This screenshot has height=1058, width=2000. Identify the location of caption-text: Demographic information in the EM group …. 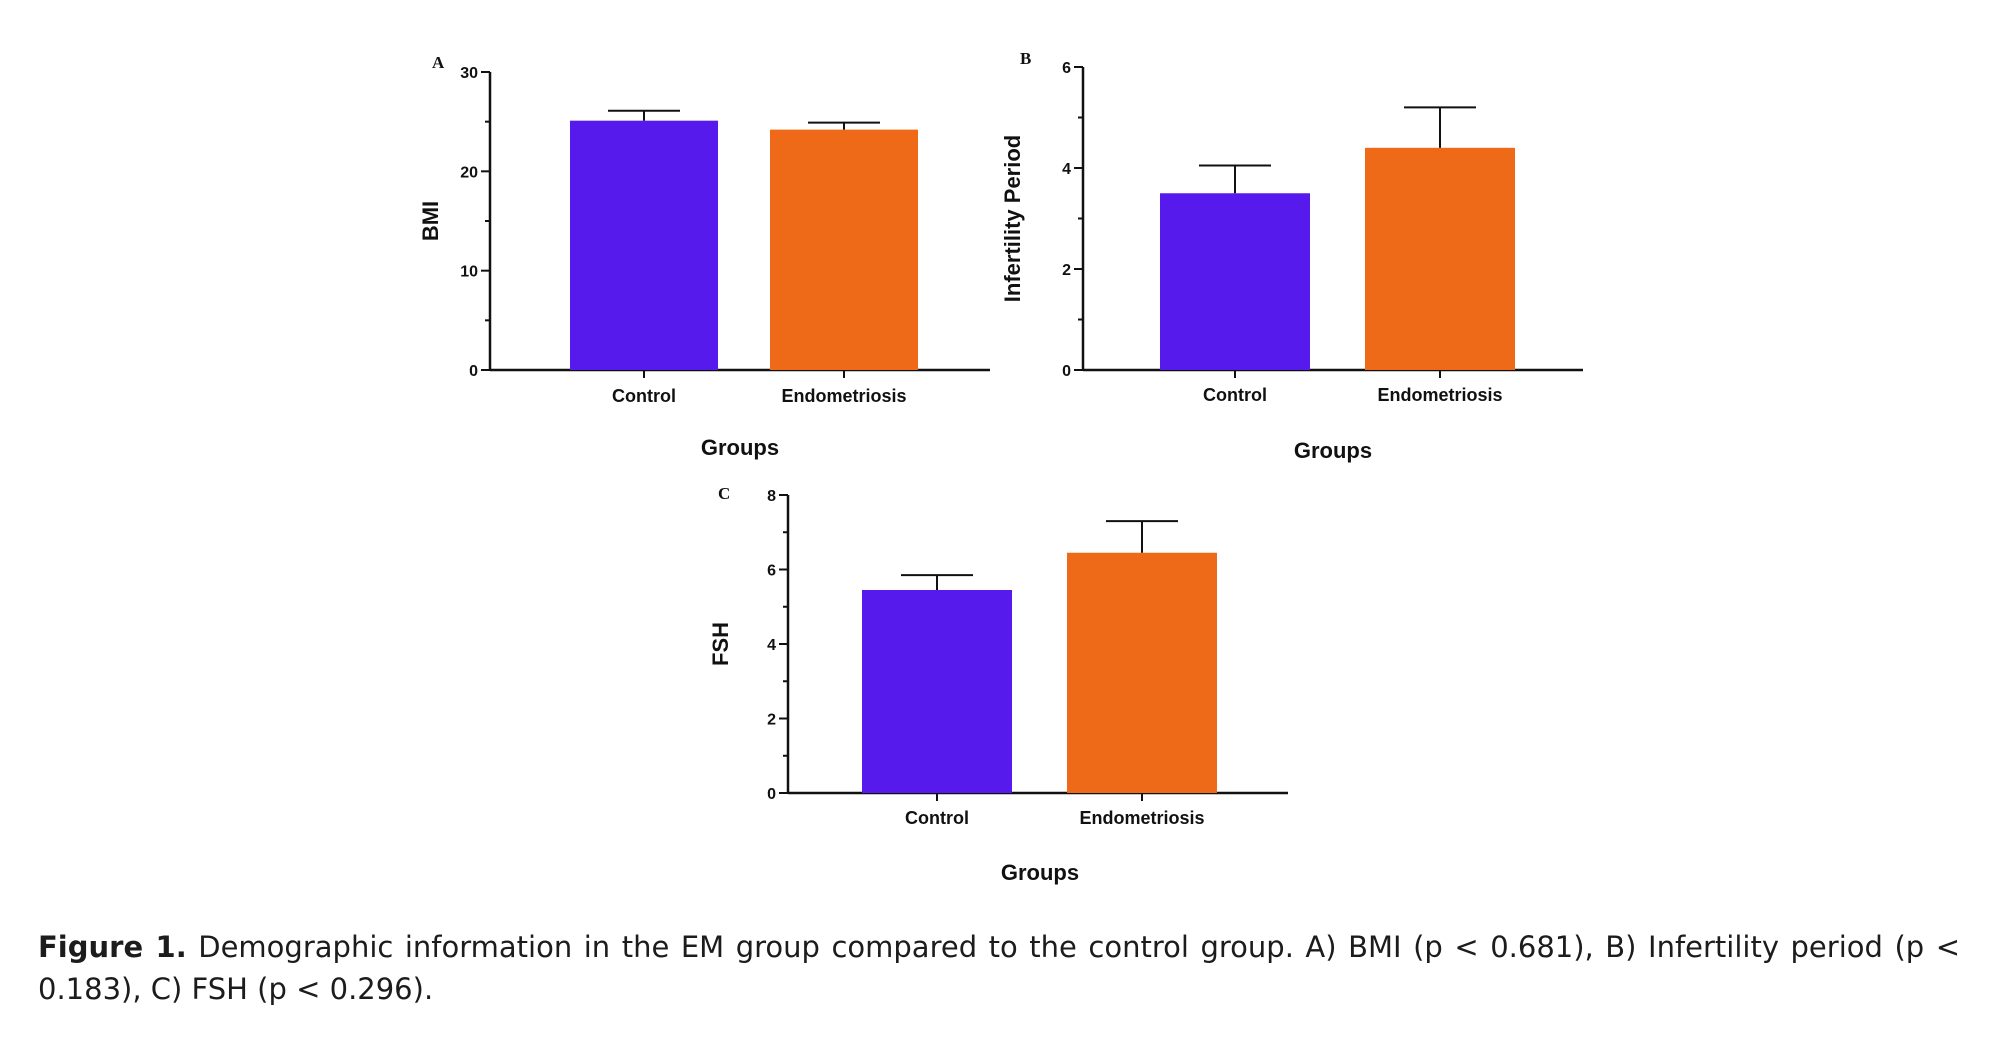
(999, 968).